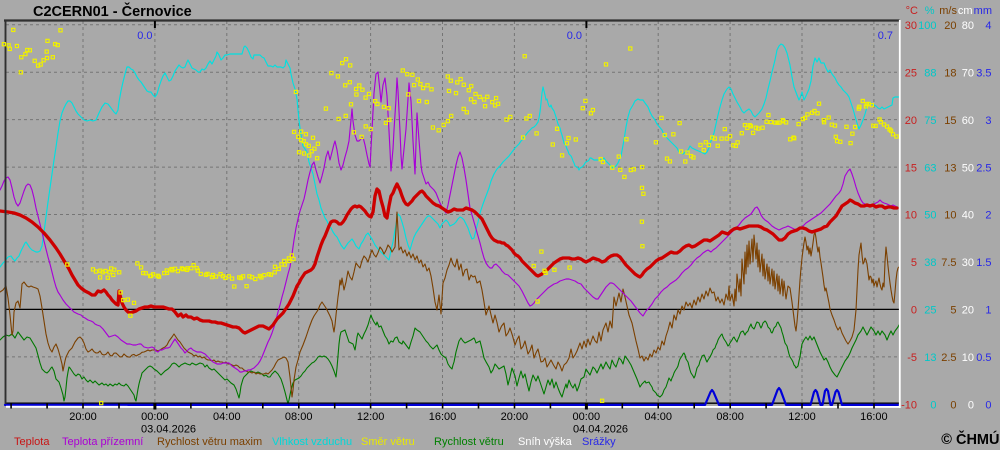 This screenshot has width=1000, height=450. Describe the element at coordinates (930, 168) in the screenshot. I see `svg-text: 63` at that location.